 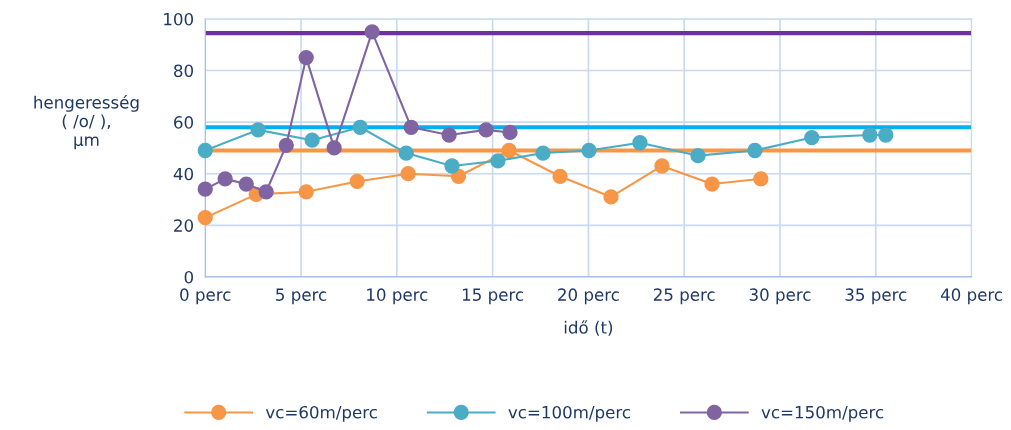 I want to click on x-tick-label: 35 perc, so click(x=876, y=296).